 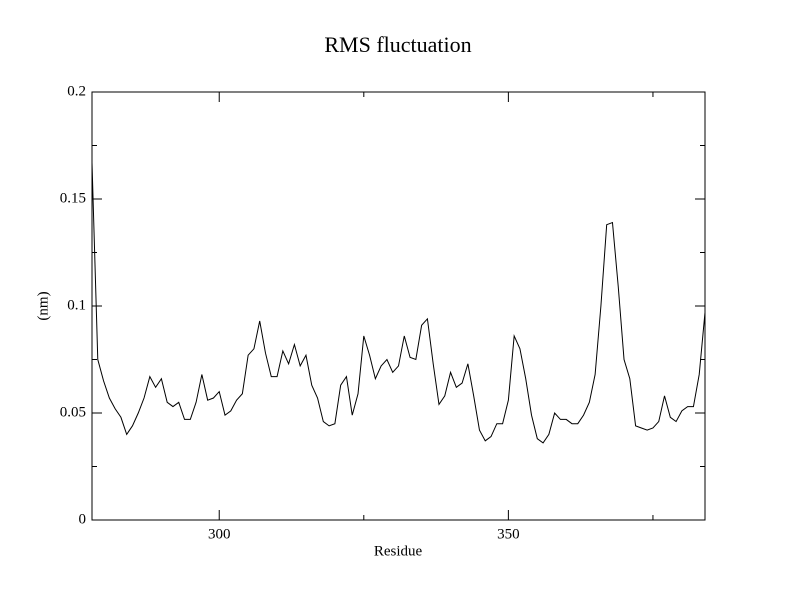 What do you see at coordinates (73, 412) in the screenshot?
I see `y-tick-label: 0.05` at bounding box center [73, 412].